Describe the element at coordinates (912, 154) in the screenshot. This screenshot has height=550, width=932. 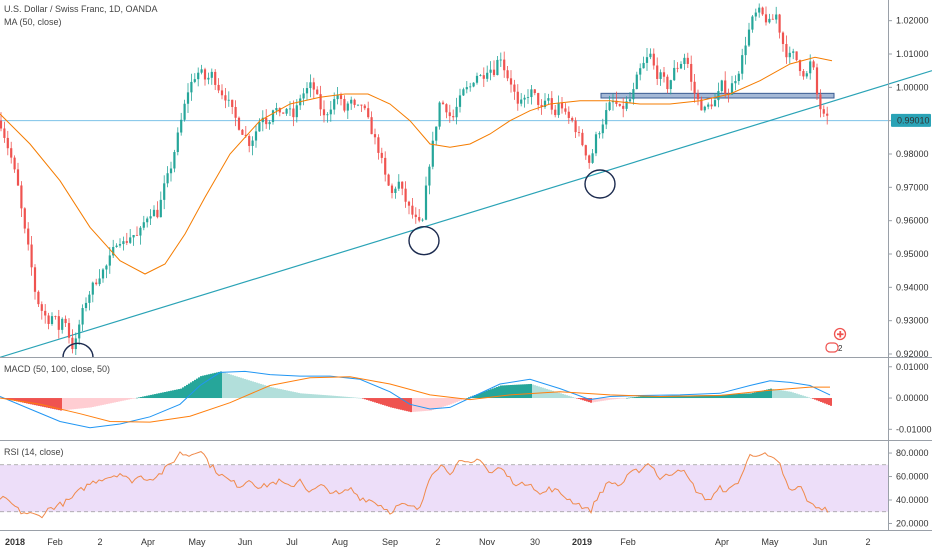
I see `price-tick-label: 0.98000` at that location.